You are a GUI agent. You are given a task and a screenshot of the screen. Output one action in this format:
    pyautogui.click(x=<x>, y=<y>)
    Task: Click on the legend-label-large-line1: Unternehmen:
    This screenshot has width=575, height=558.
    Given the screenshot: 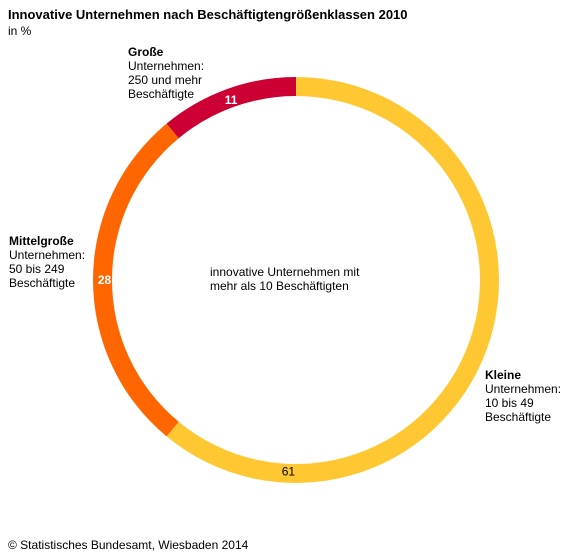 What is the action you would take?
    pyautogui.click(x=166, y=66)
    